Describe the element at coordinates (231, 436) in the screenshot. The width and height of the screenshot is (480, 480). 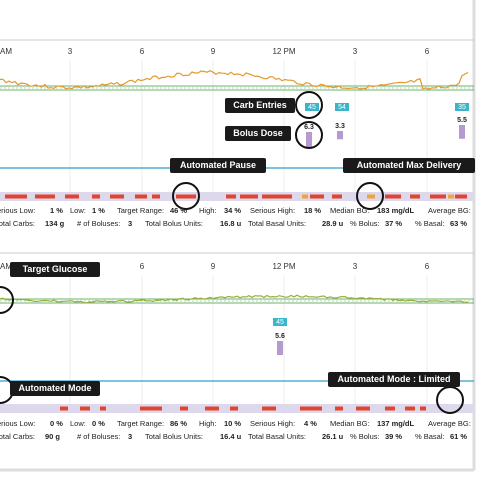
I see `stat-text: 16.4 u` at that location.